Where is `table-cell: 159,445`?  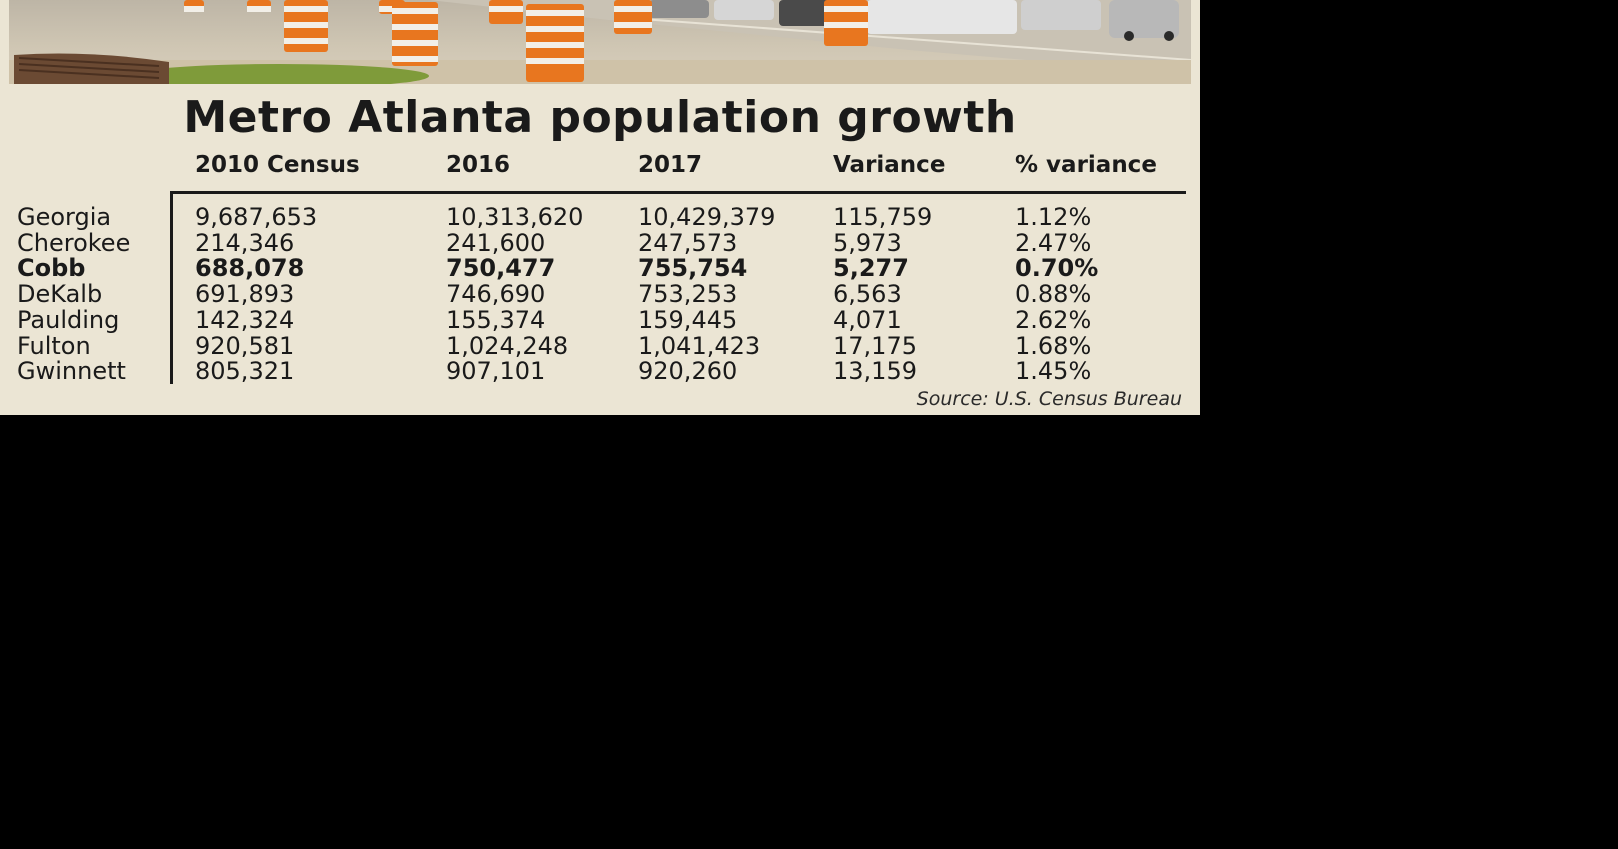
table-cell: 159,445 is located at coordinates (688, 319).